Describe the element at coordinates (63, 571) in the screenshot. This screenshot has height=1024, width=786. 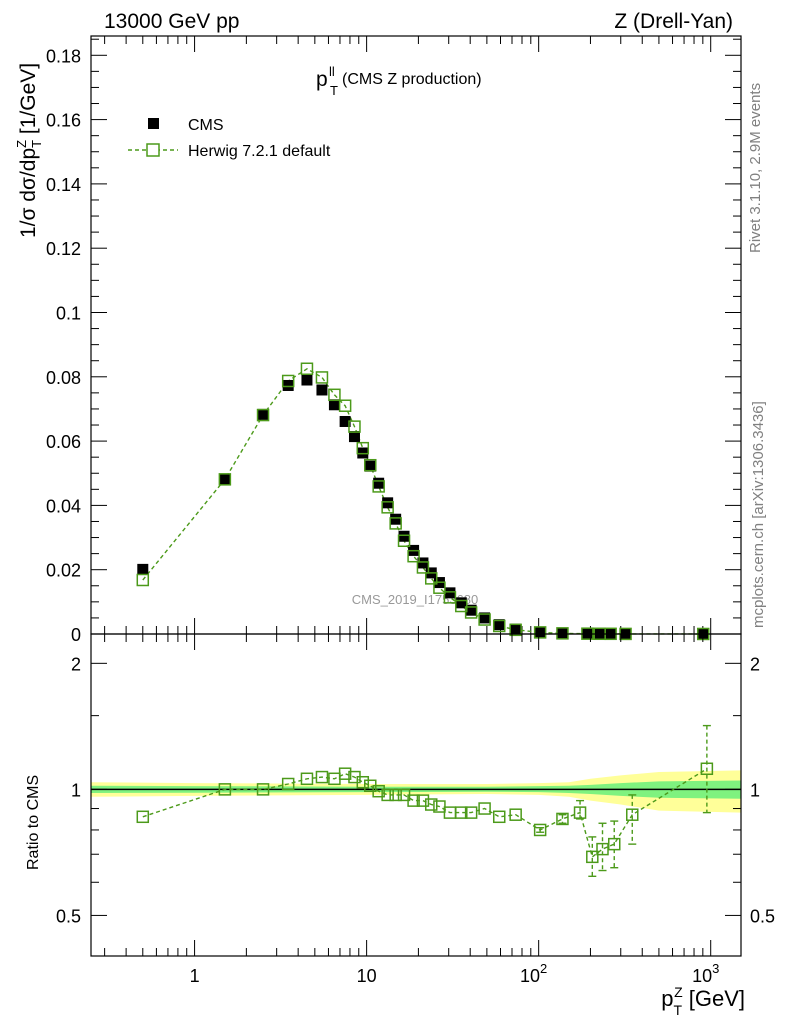
I see `main-y-tick-label: 0.02` at that location.